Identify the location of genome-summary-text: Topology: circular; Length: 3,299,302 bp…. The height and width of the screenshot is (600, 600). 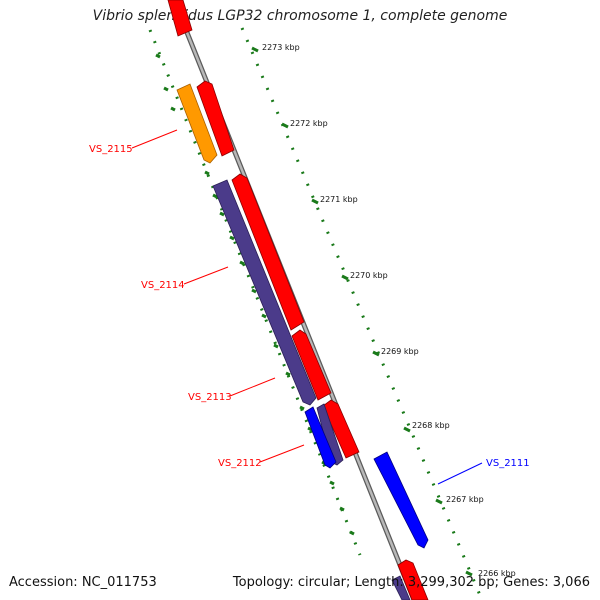
(411, 582).